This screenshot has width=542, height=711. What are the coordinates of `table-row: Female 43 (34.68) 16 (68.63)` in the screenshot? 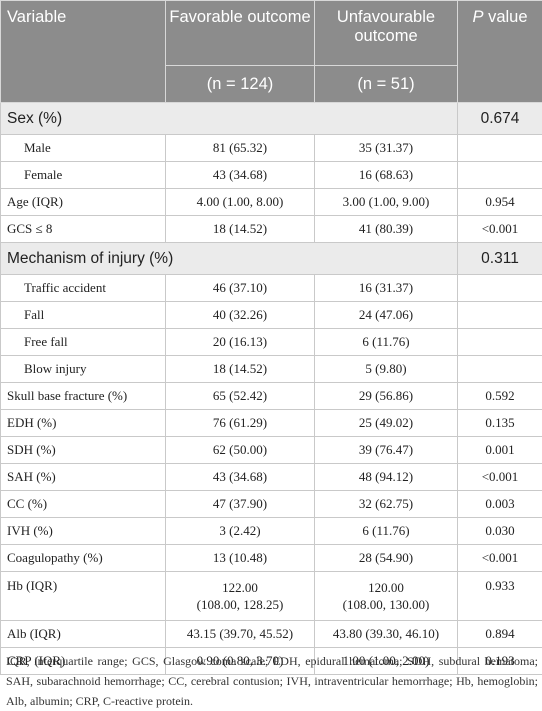 It's located at (271, 175).